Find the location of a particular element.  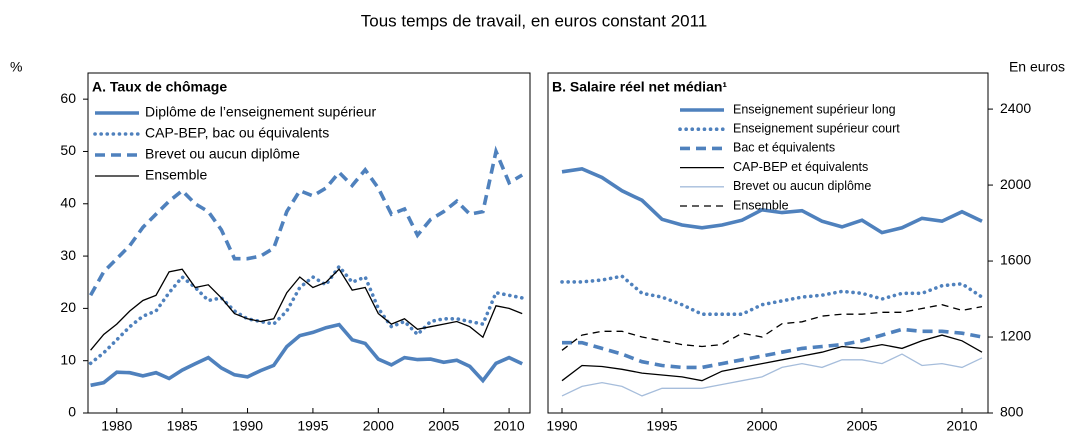

legend-label: Enseignement supérieur long is located at coordinates (814, 109).